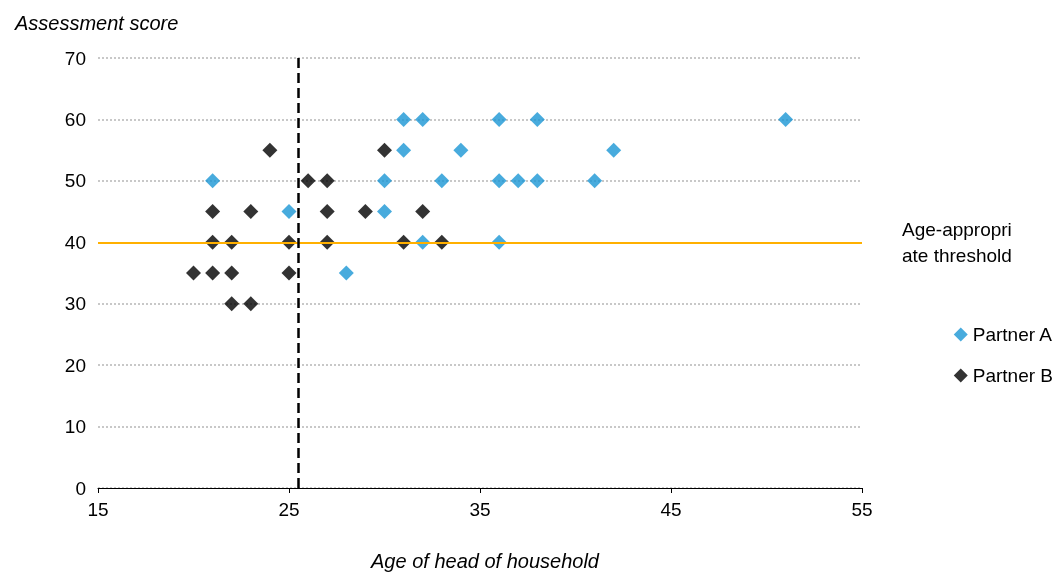 The height and width of the screenshot is (577, 1058). I want to click on legend-label: Partner B, so click(1013, 375).